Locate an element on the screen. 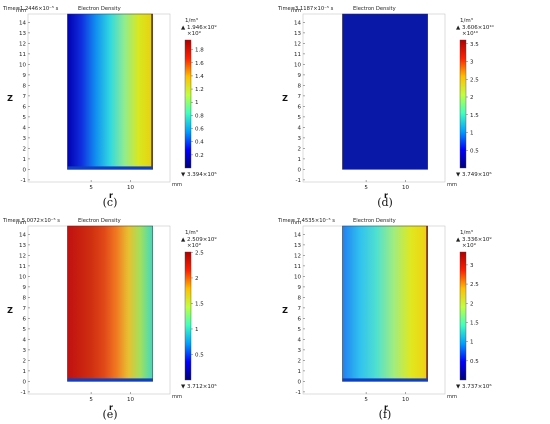 This screenshot has width=550, height=424. colorbar-tick-label: 0.2 is located at coordinates (199, 156).